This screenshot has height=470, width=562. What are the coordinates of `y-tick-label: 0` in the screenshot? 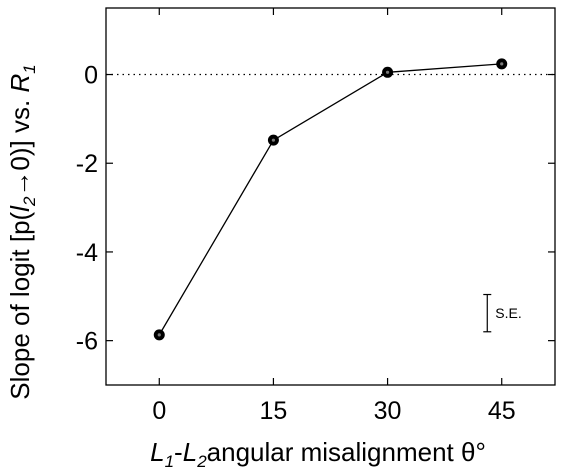 It's located at (91, 76).